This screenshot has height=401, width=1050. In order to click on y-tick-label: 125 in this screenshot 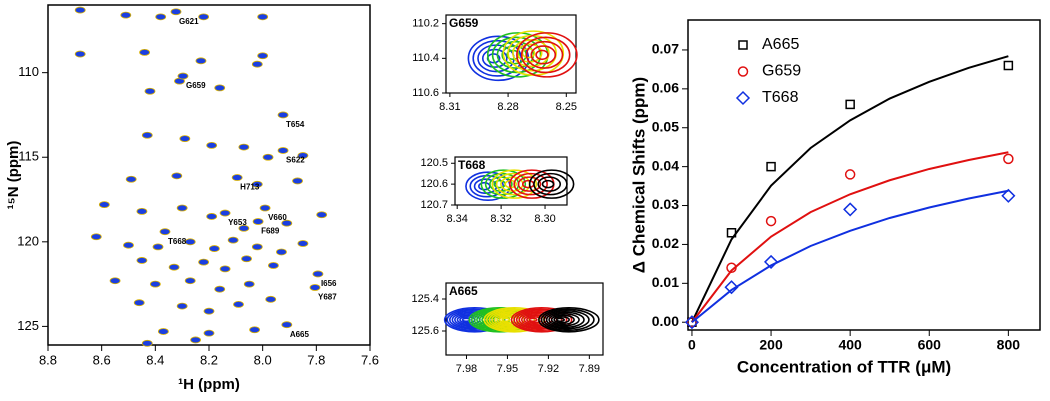, I will do `click(28, 325)`.